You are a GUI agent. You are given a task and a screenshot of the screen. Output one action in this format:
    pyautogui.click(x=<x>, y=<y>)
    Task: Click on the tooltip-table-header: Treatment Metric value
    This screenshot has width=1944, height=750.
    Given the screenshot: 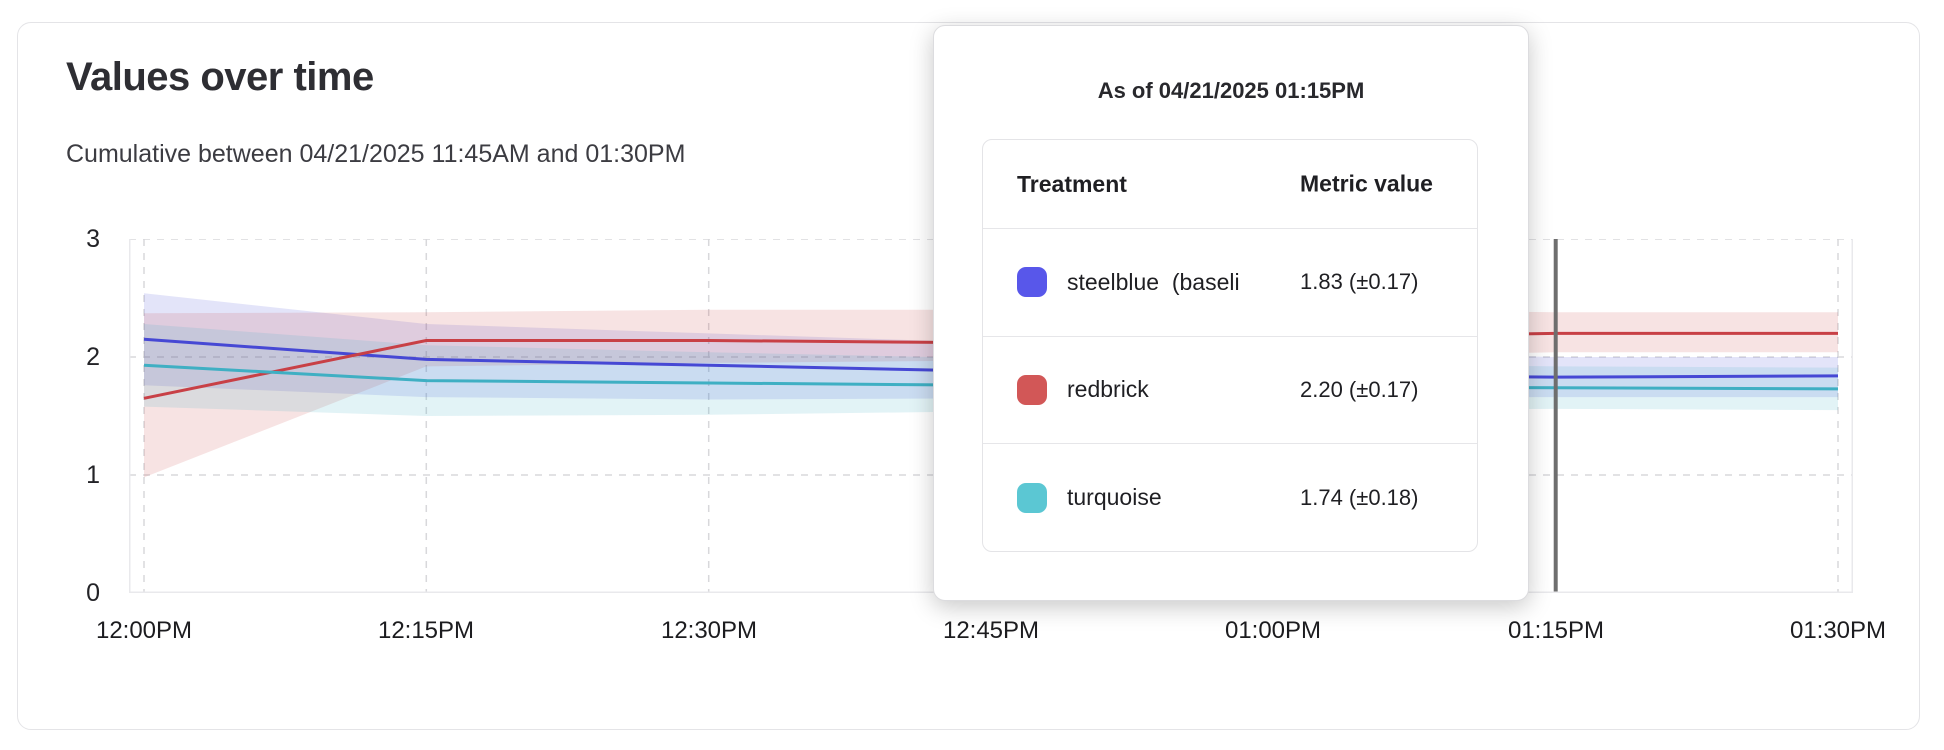 What is the action you would take?
    pyautogui.click(x=1230, y=184)
    